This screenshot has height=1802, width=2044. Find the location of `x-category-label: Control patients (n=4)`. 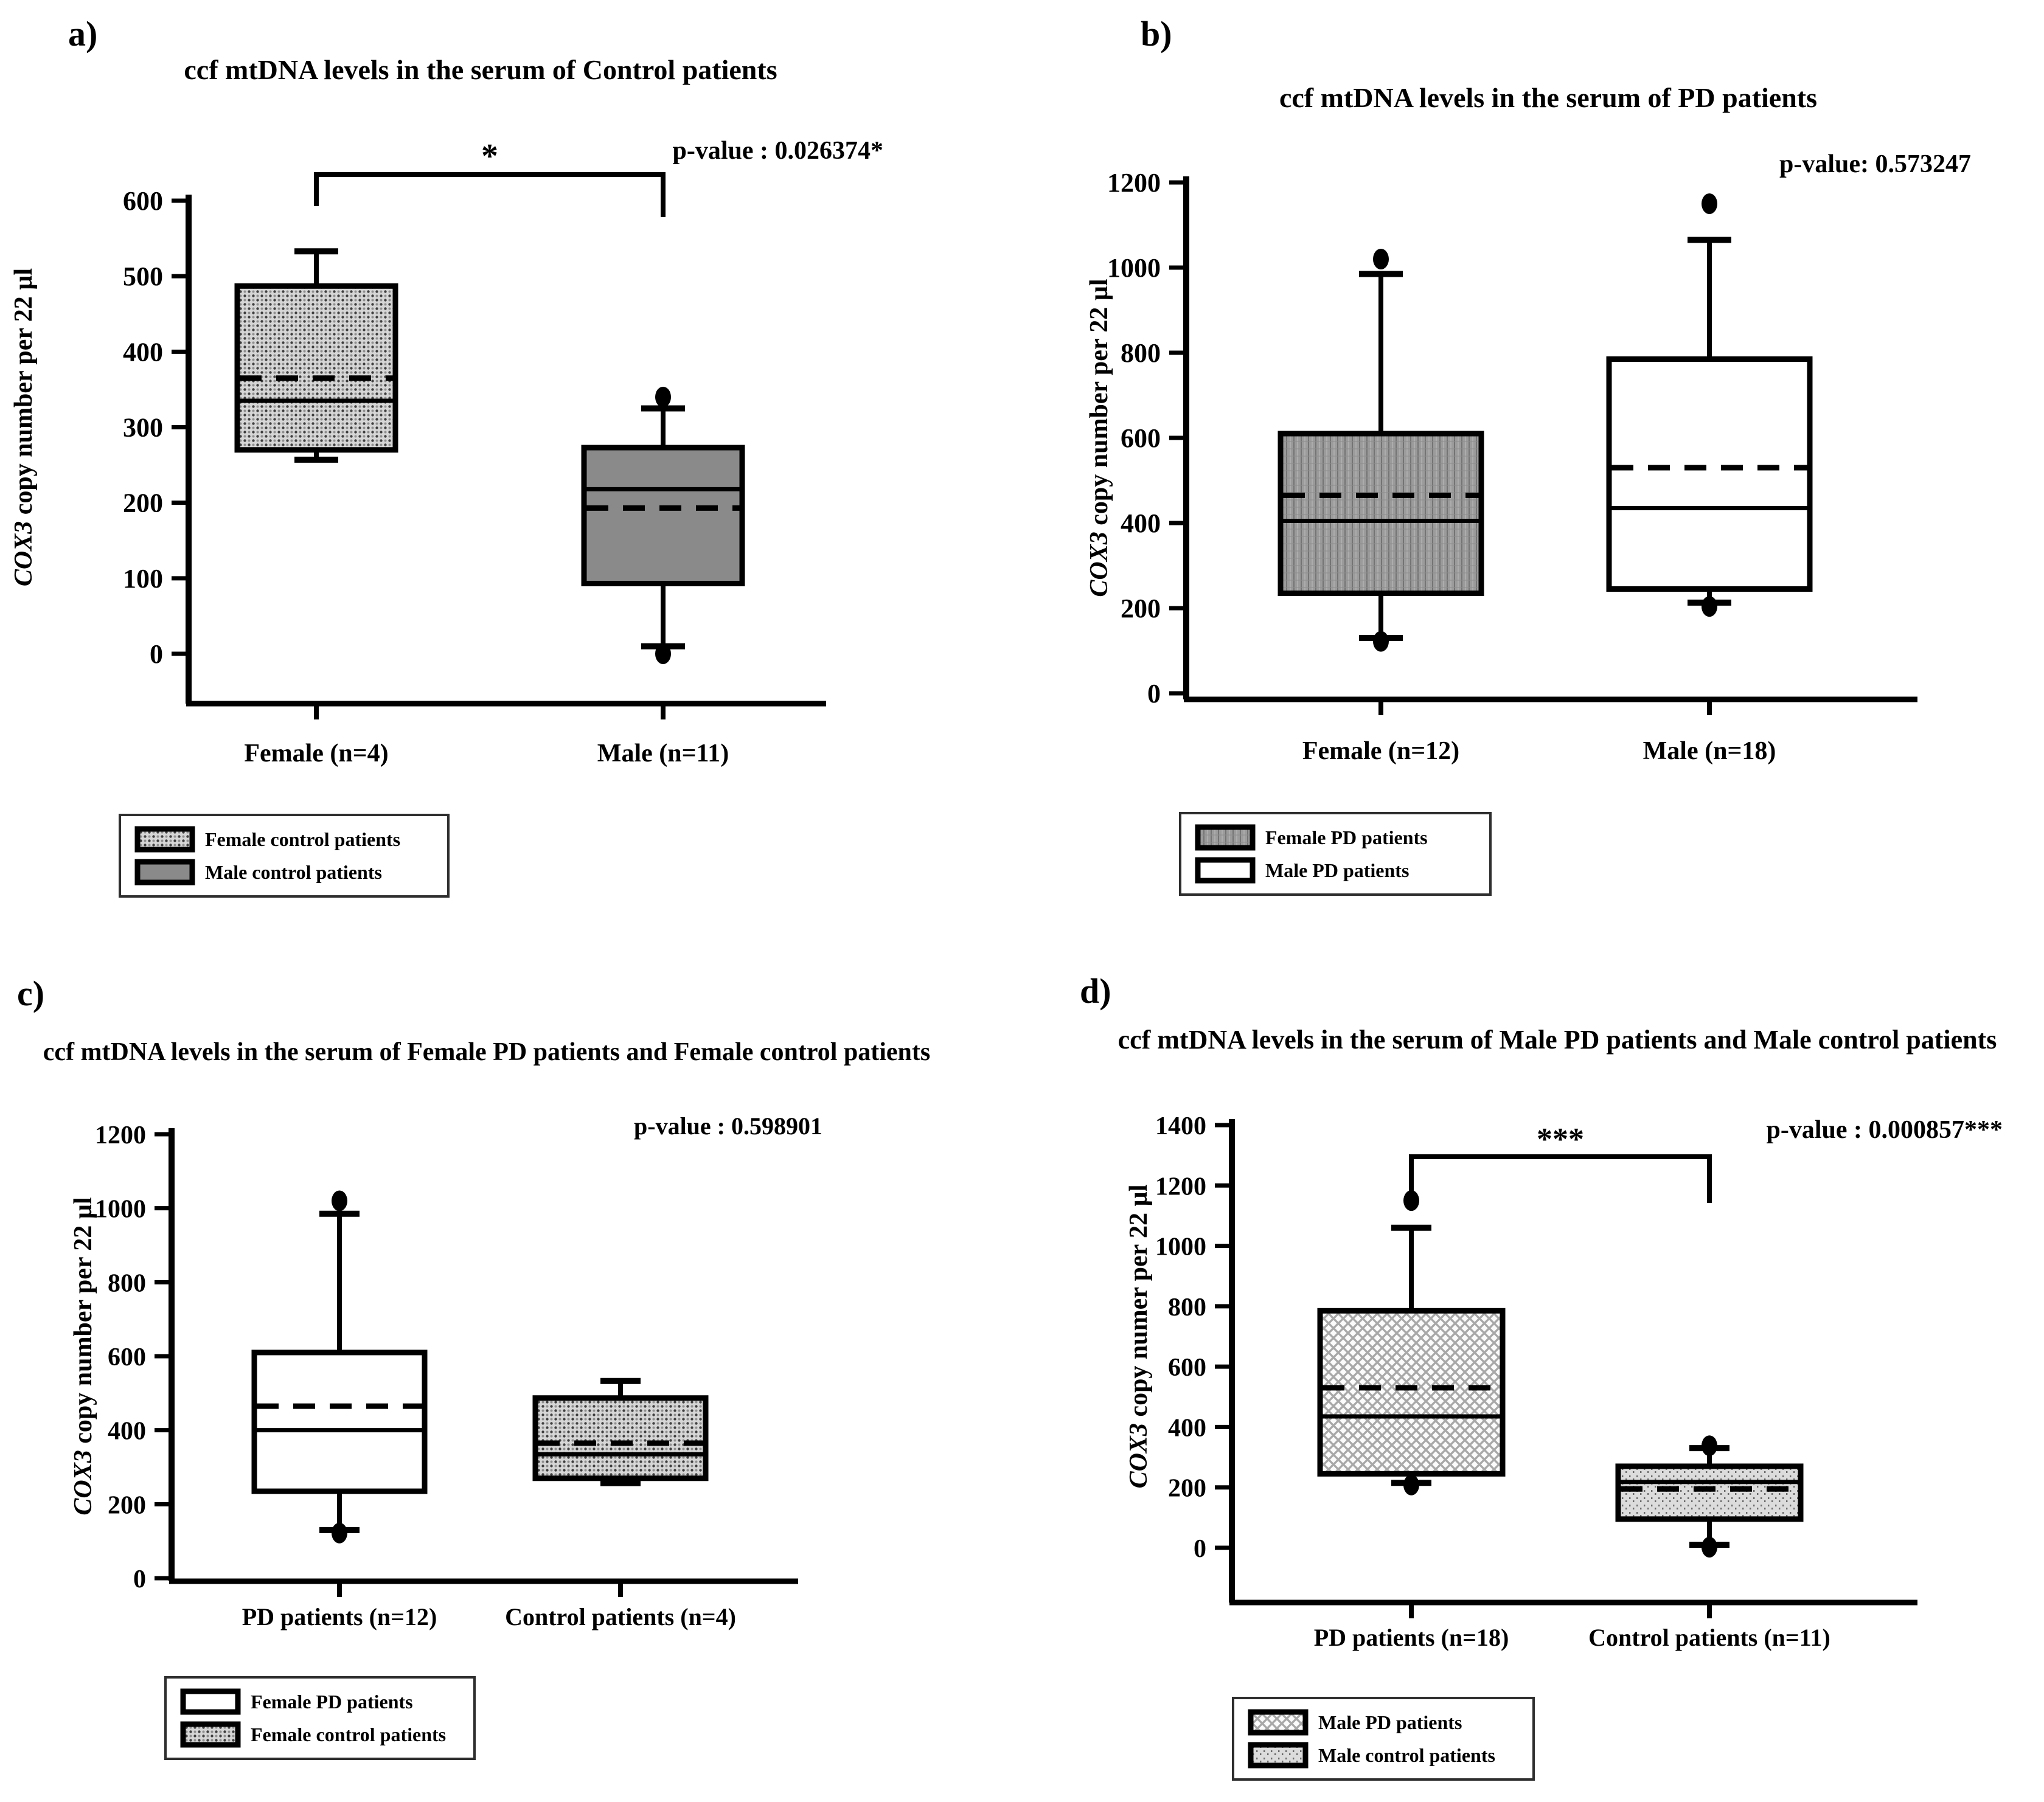

x-category-label: Control patients (n=4) is located at coordinates (620, 1616).